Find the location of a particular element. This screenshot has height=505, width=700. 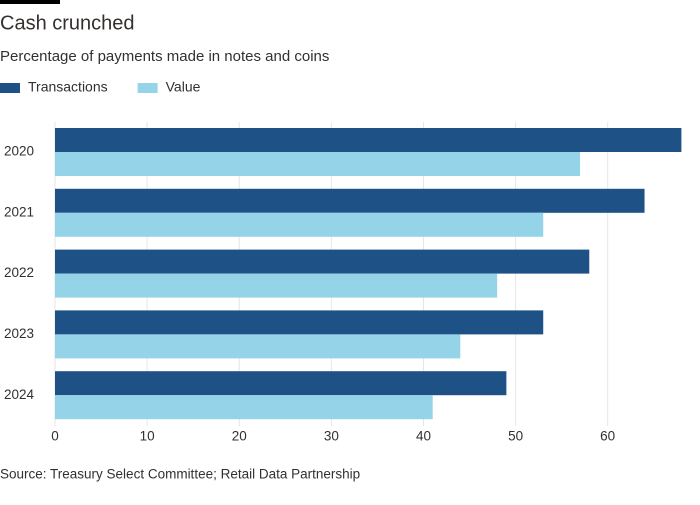

legend-label: Value is located at coordinates (183, 87).